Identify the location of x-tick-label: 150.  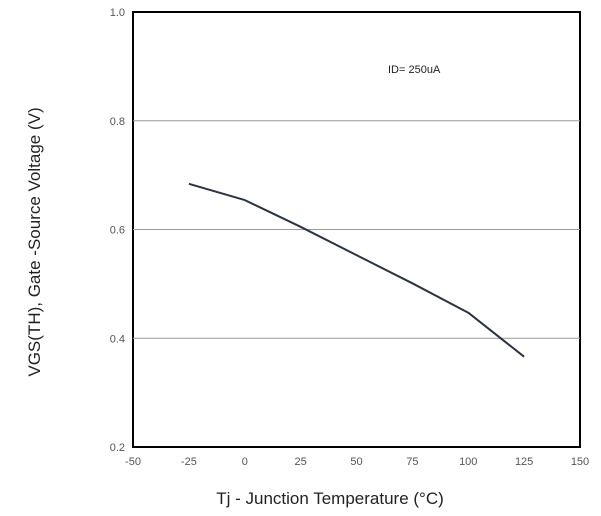
(580, 462).